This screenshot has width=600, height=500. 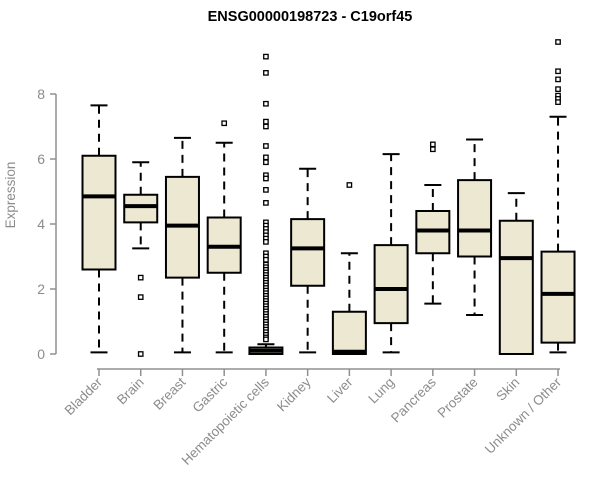 I want to click on boxplot-group-hematopoietic-cells, so click(x=266, y=204).